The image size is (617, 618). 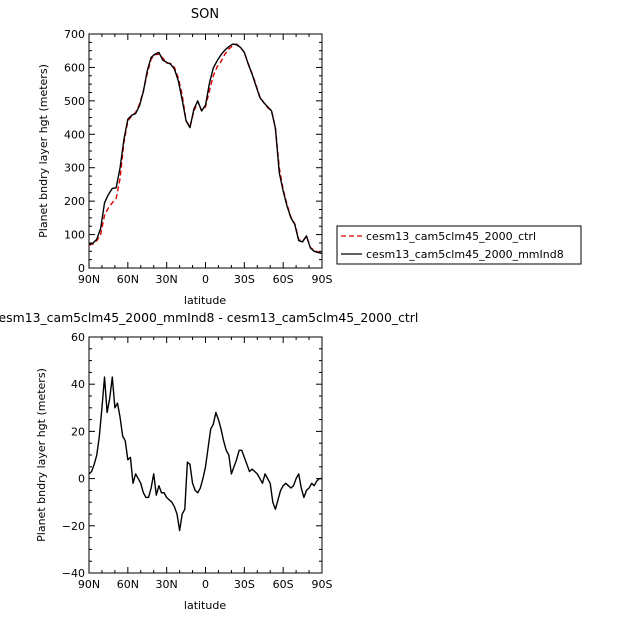 I want to click on bottom-xlabel: latitude, so click(x=205, y=605).